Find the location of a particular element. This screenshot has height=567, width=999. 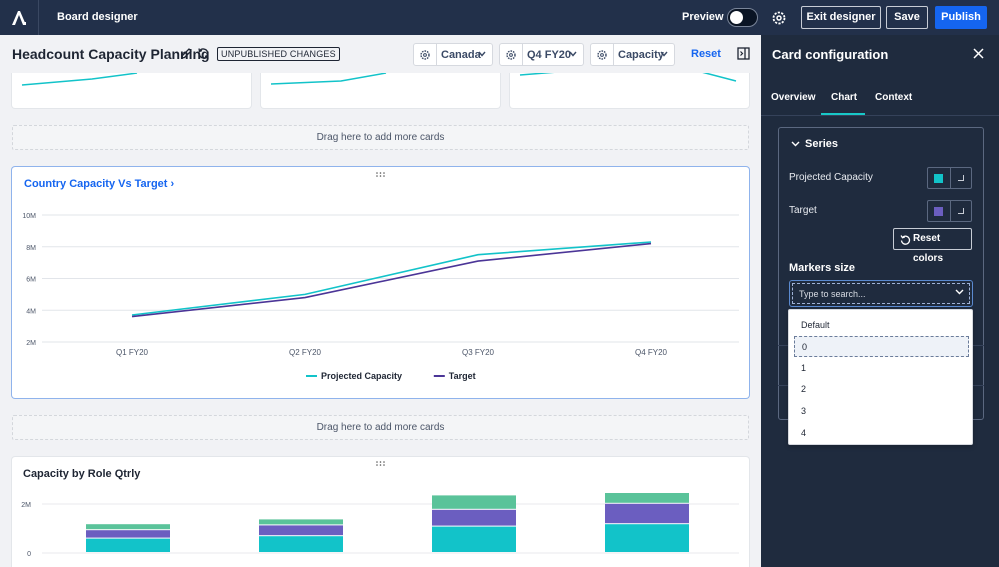

preview-toggle is located at coordinates (742, 17).